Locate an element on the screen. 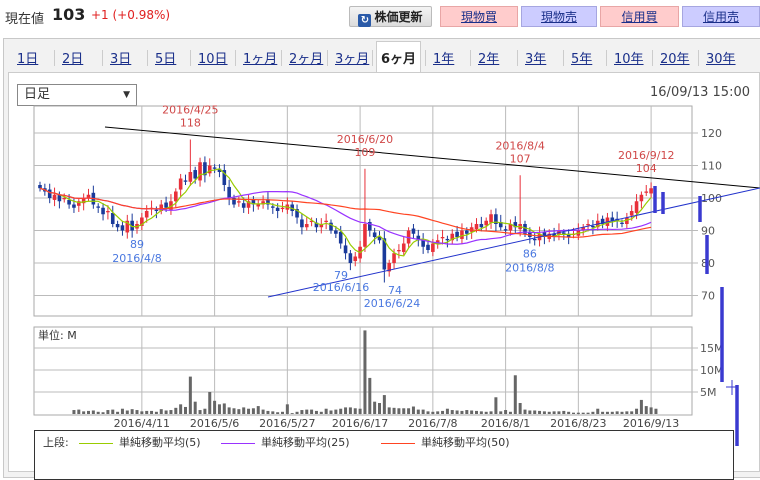  tab-10: 2年 is located at coordinates (489, 59).